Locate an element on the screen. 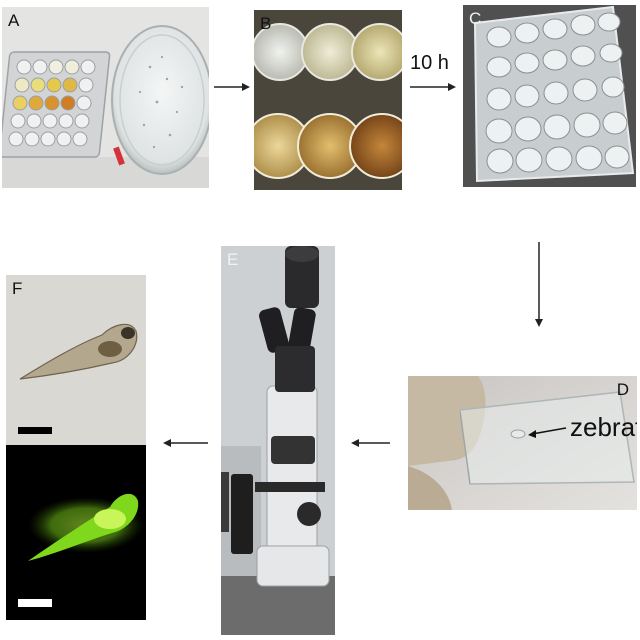  zebrafish-annotation: zebrafish is located at coordinates (603, 427).